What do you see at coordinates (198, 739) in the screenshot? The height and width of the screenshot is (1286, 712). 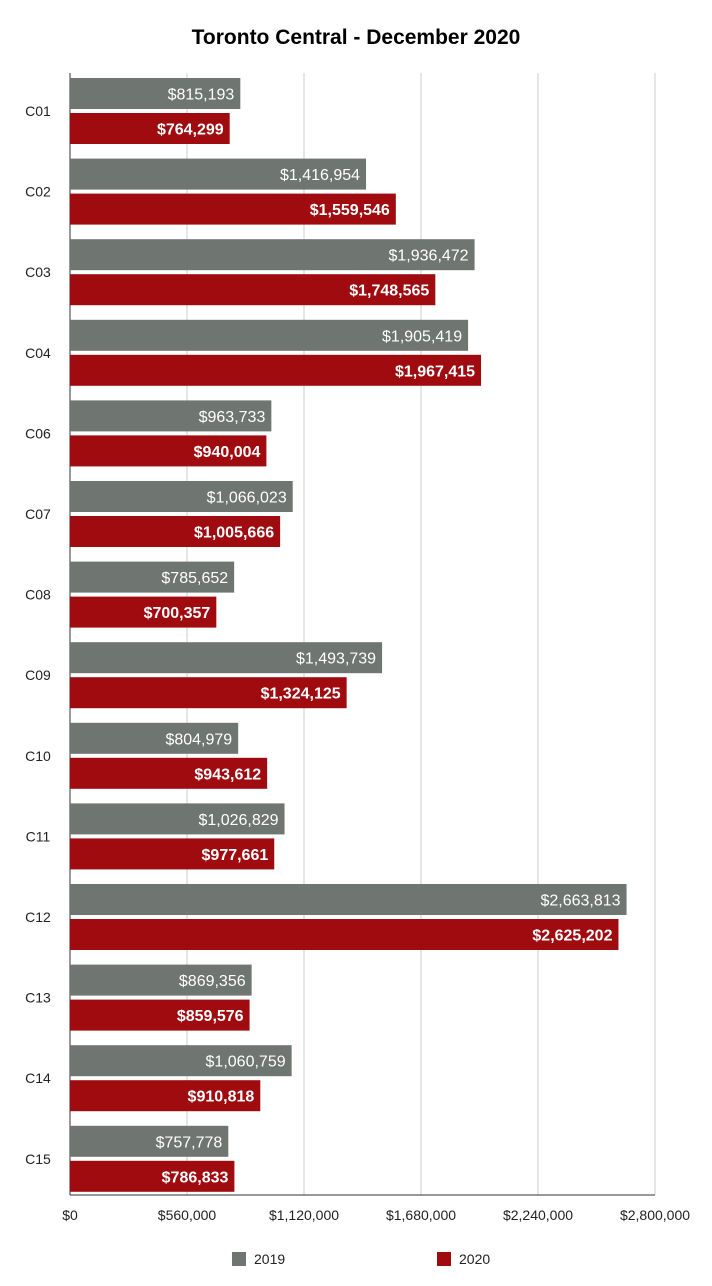 I see `data-label: $804,979` at bounding box center [198, 739].